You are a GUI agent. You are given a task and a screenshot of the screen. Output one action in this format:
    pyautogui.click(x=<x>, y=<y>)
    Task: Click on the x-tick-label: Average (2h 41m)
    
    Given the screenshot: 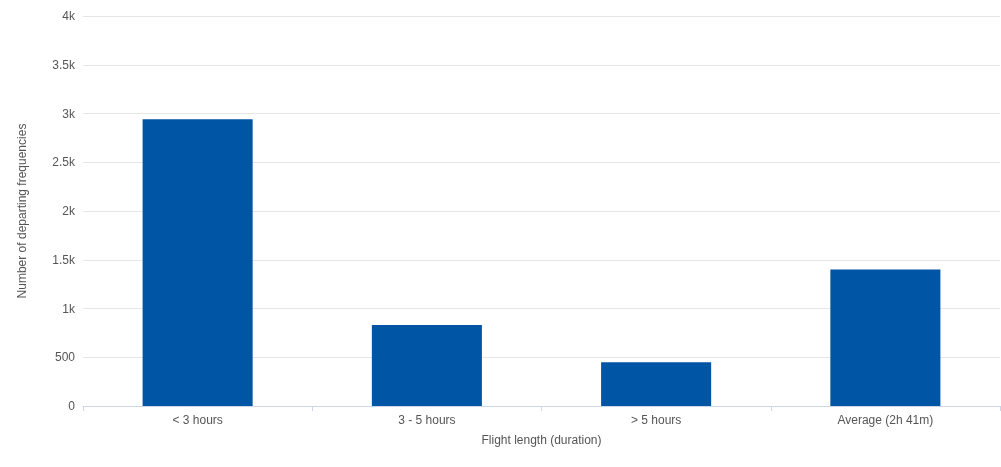 What is the action you would take?
    pyautogui.click(x=885, y=420)
    